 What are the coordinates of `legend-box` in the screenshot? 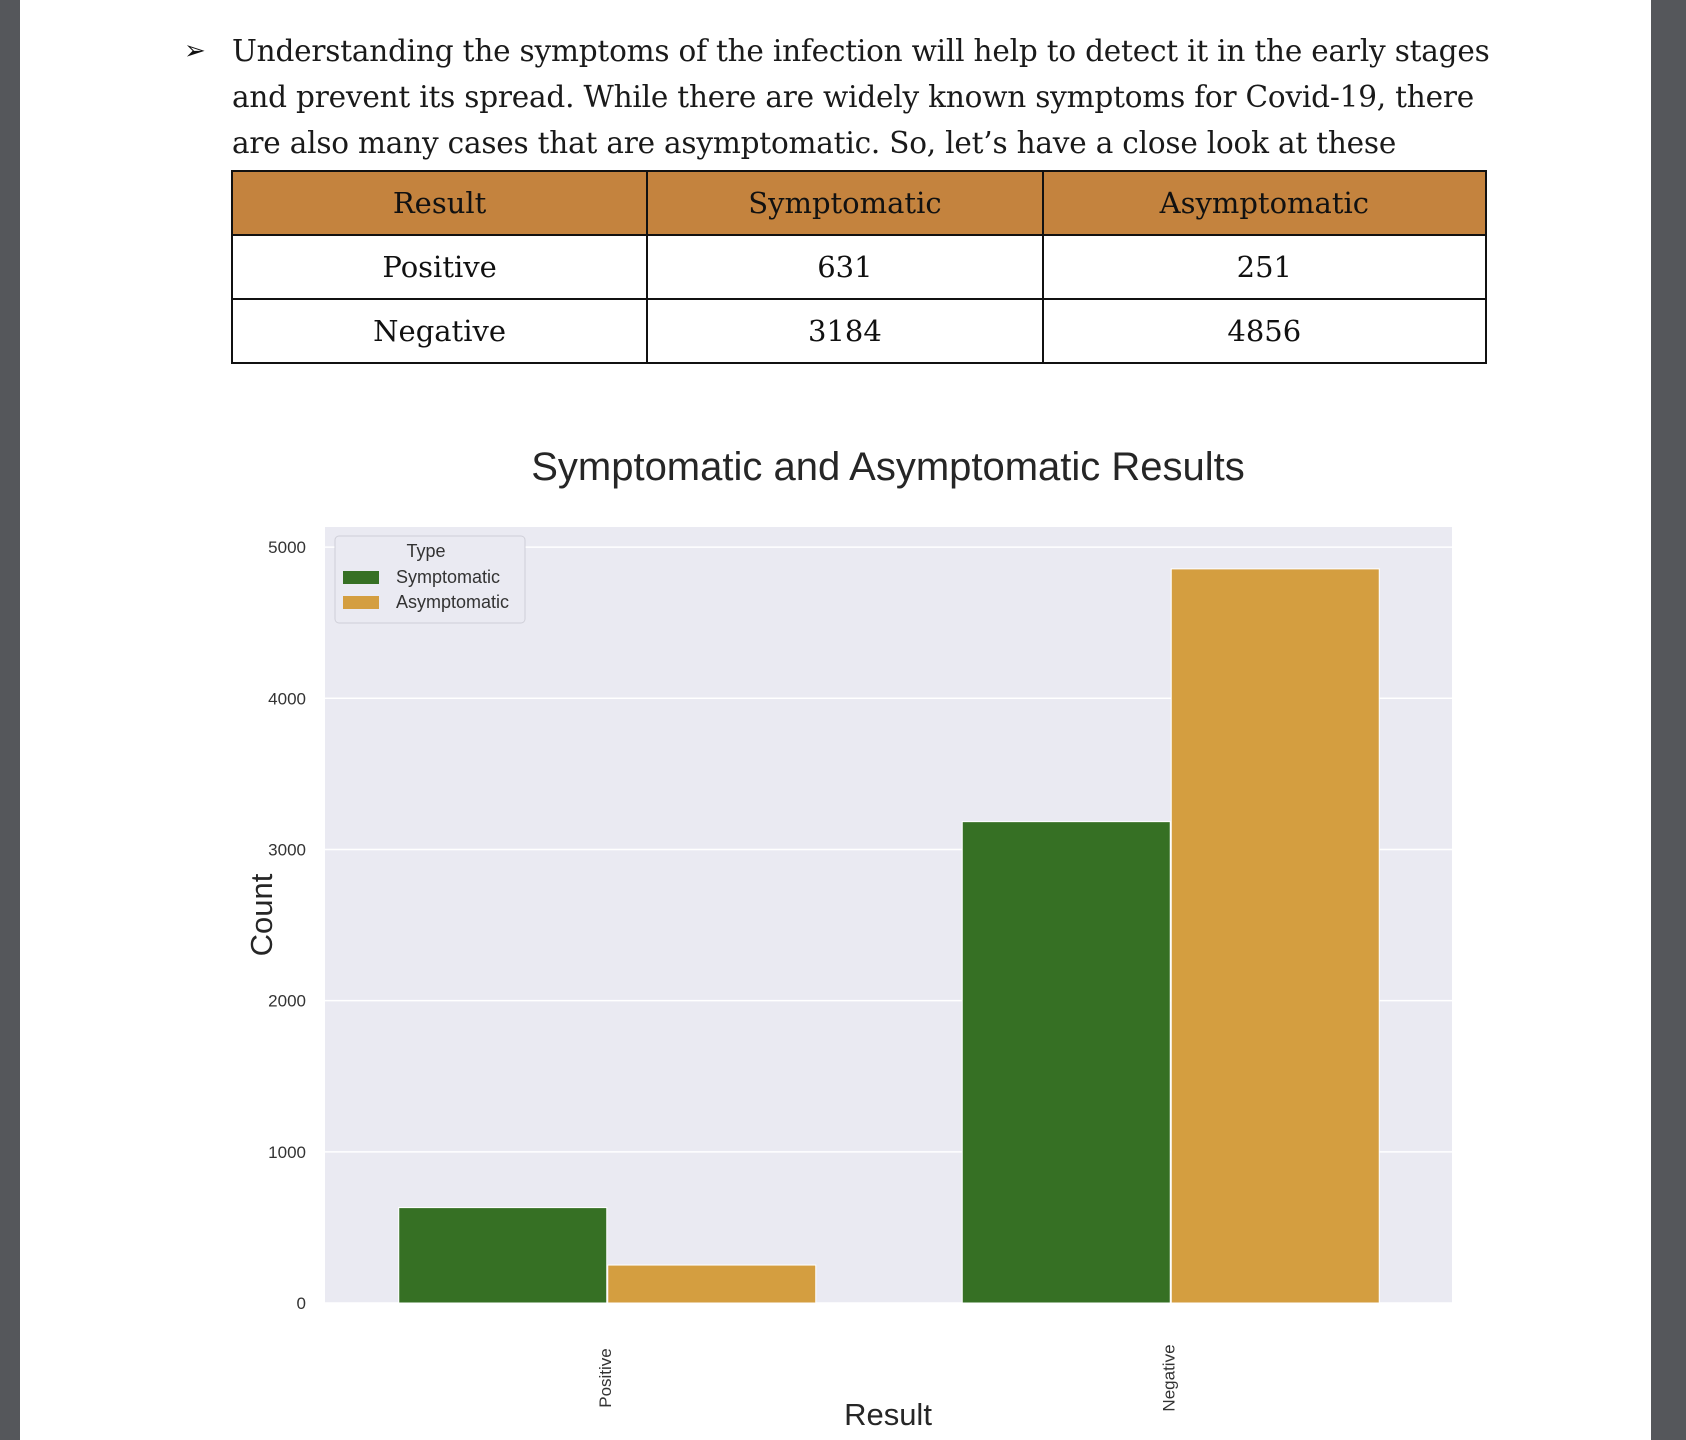 It's located at (430, 579).